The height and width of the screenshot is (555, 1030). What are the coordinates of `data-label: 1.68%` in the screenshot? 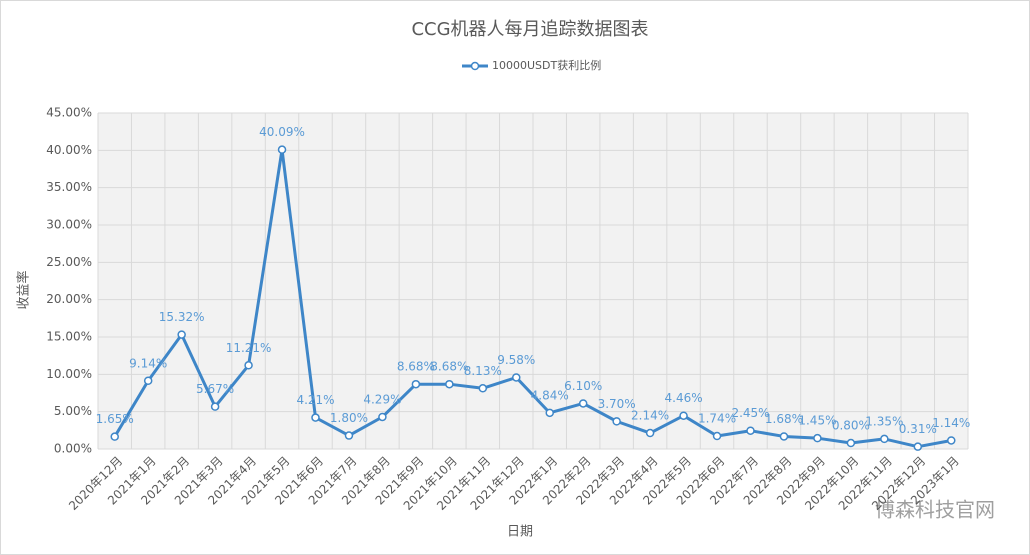 It's located at (784, 419).